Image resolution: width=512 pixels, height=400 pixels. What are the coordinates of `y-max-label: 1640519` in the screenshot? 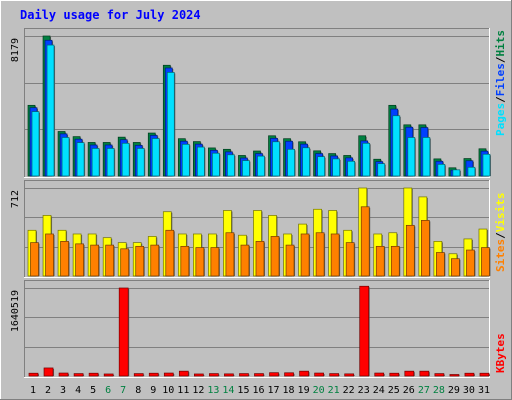 It's located at (15, 311).